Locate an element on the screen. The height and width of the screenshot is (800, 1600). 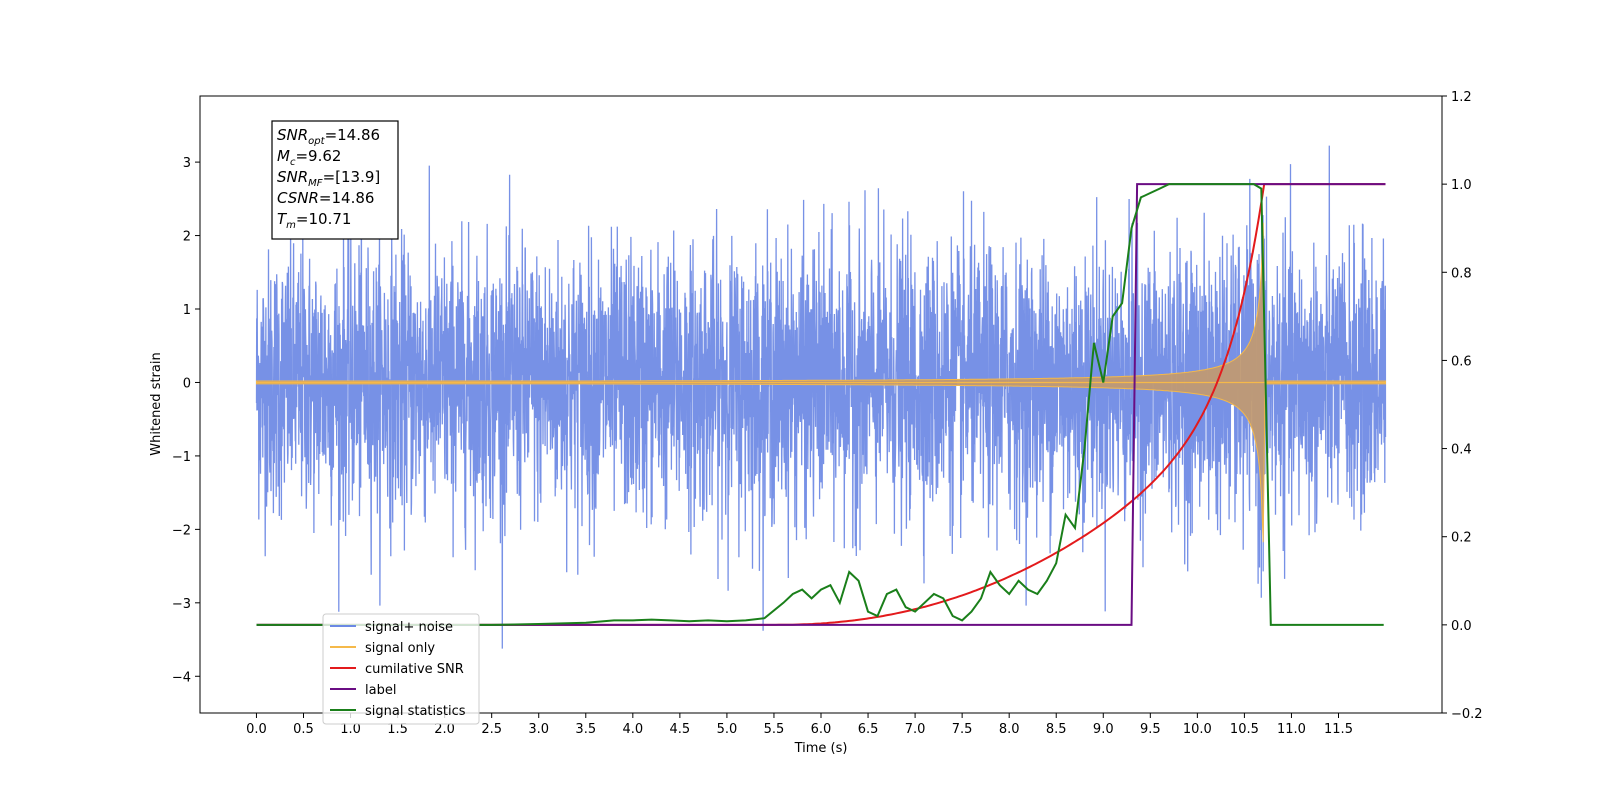
legend-entry-label: cumilative SNR is located at coordinates (414, 669).